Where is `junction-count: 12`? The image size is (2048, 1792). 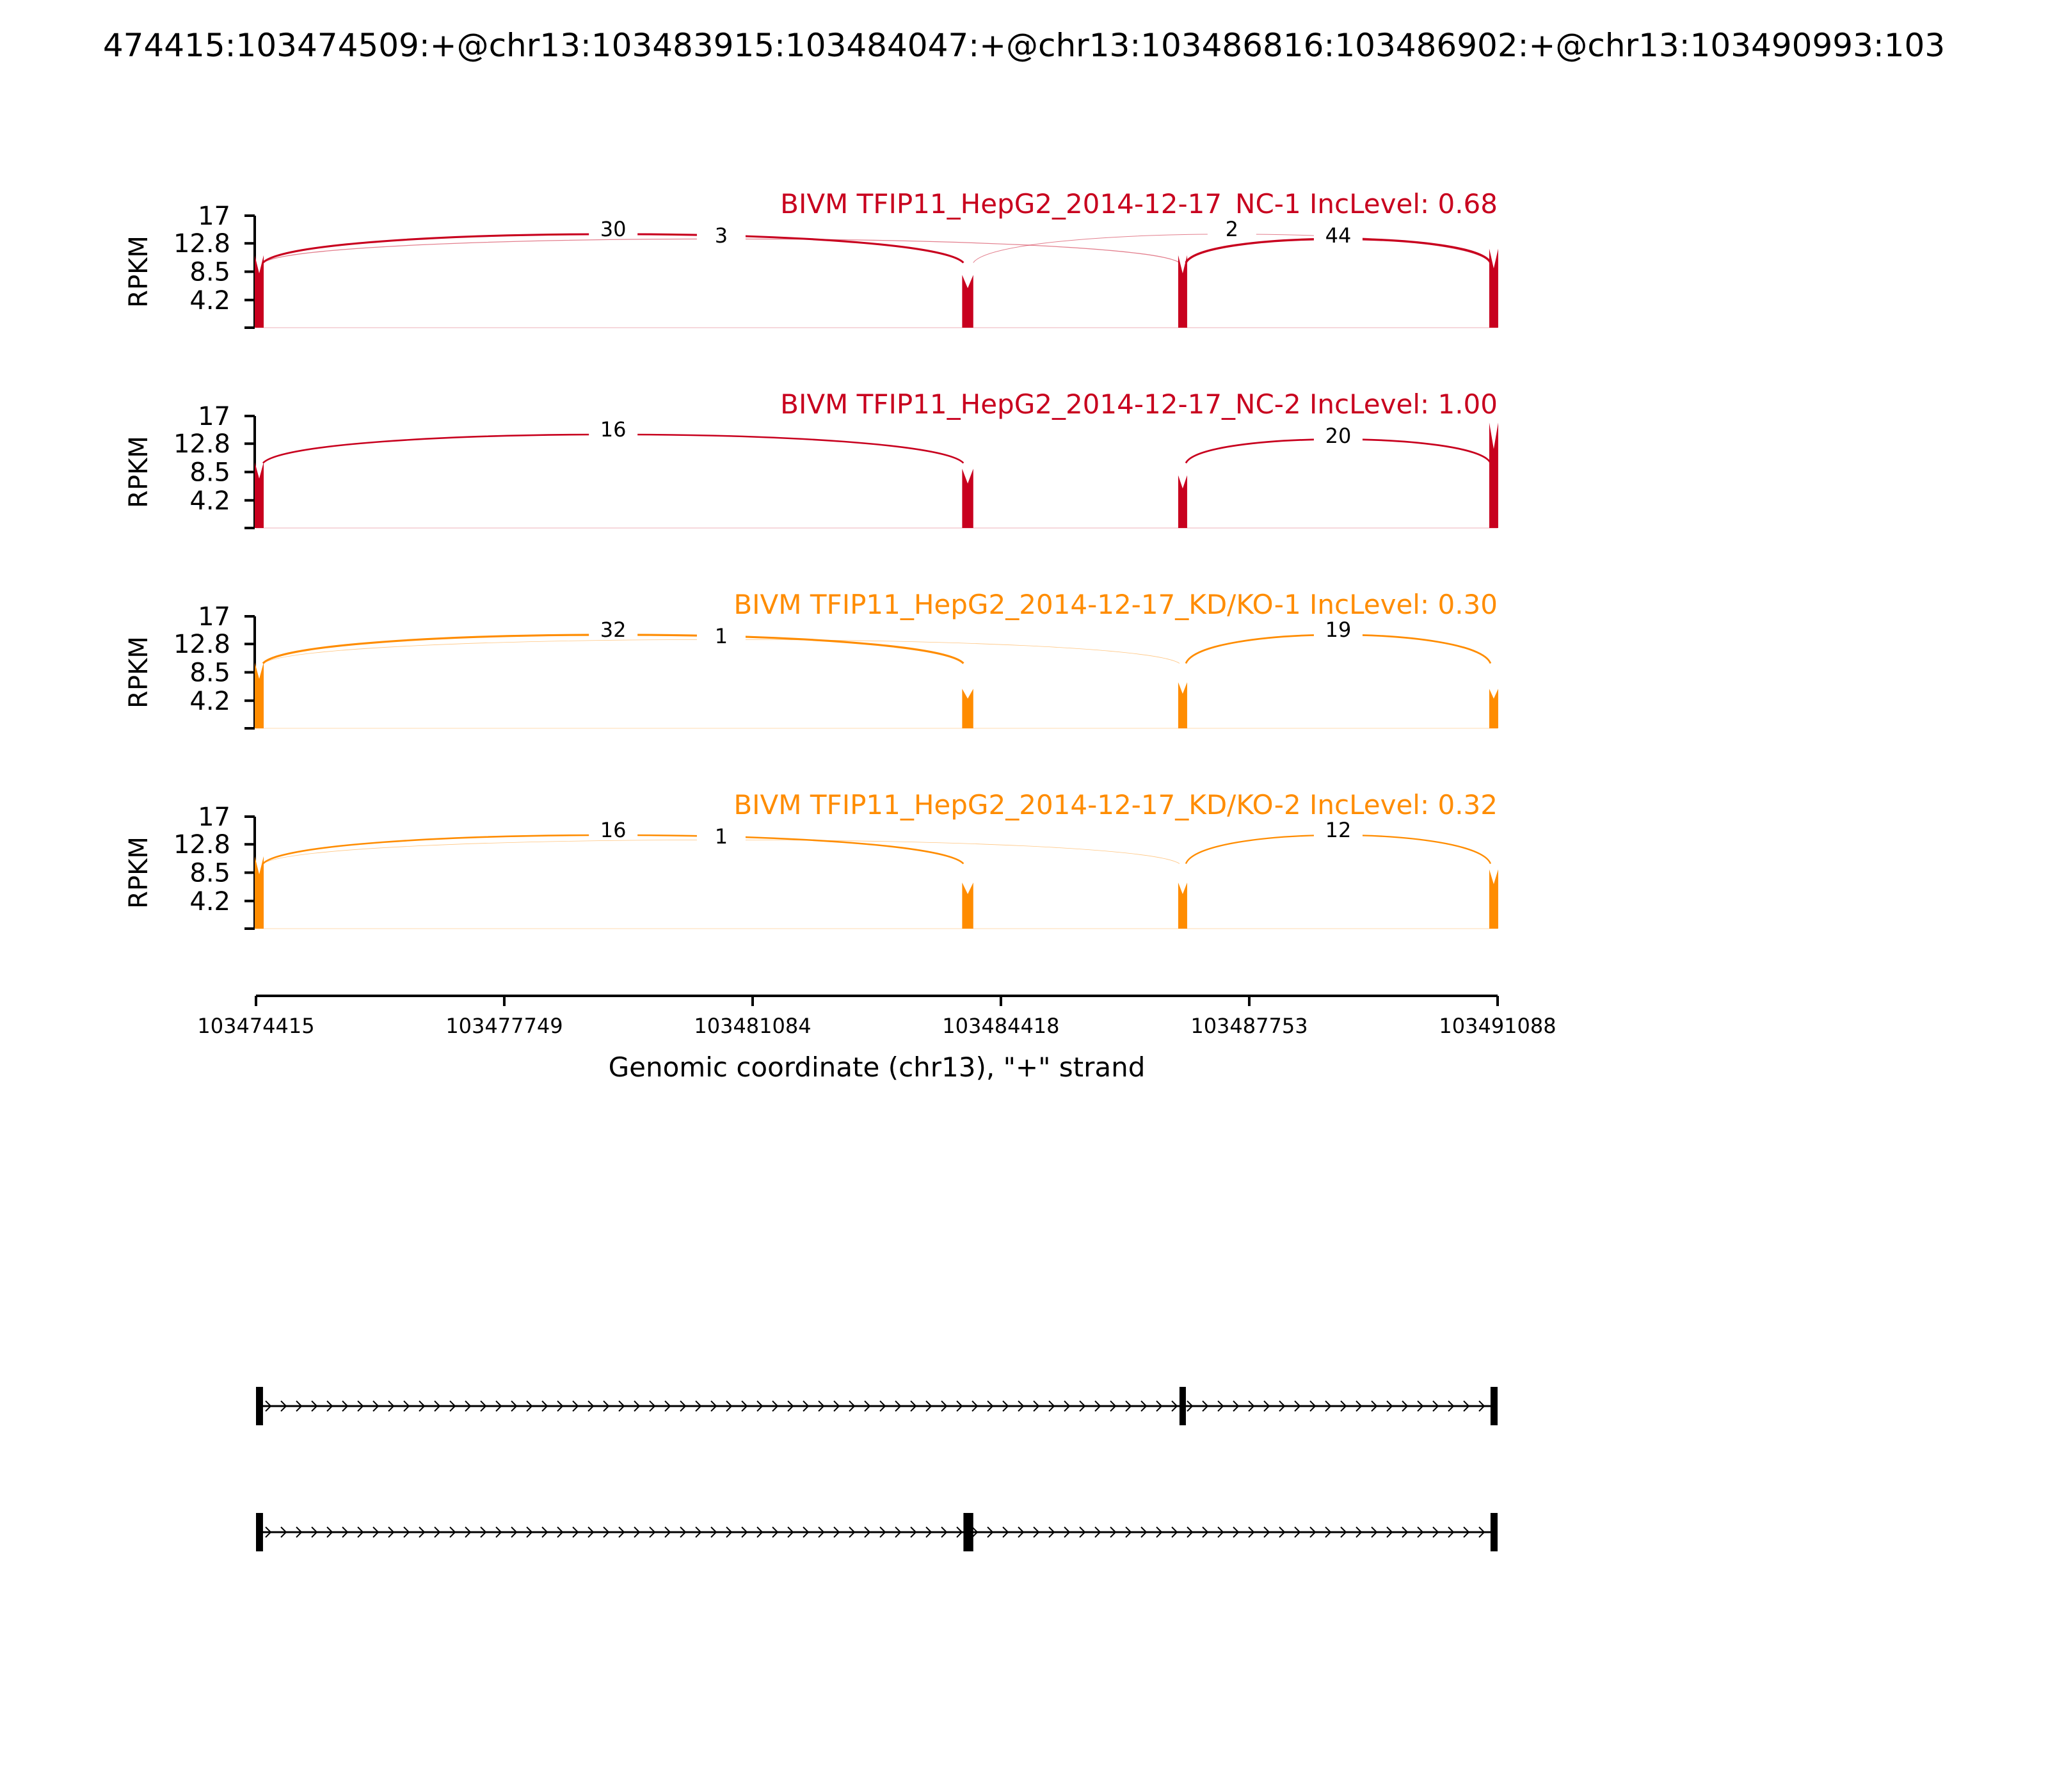 junction-count: 12 is located at coordinates (1338, 830).